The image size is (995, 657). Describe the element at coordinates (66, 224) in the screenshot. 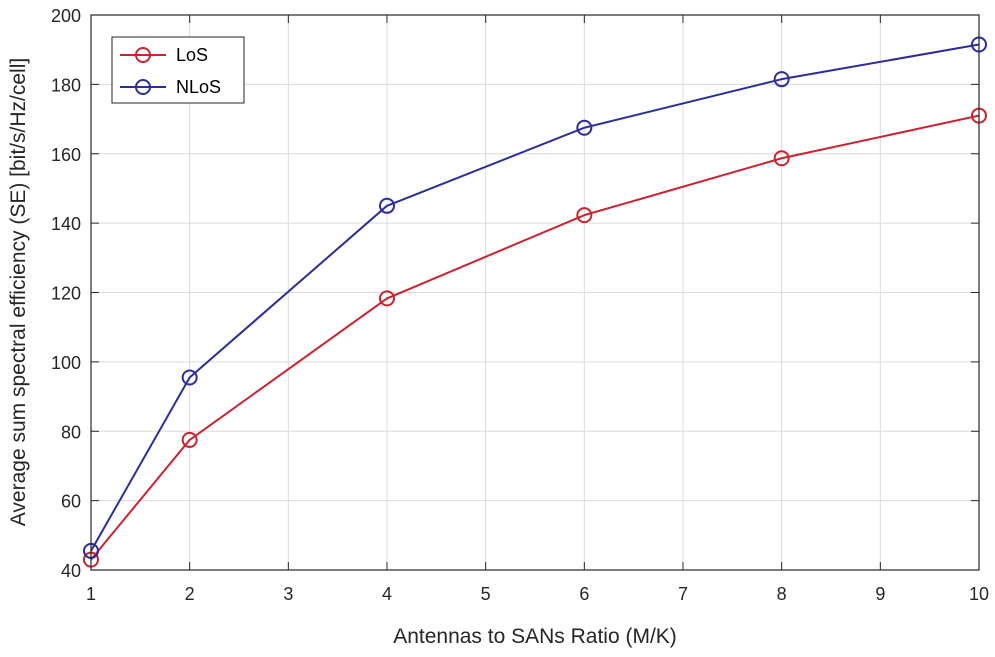

I see `y-tick-label: 140` at that location.